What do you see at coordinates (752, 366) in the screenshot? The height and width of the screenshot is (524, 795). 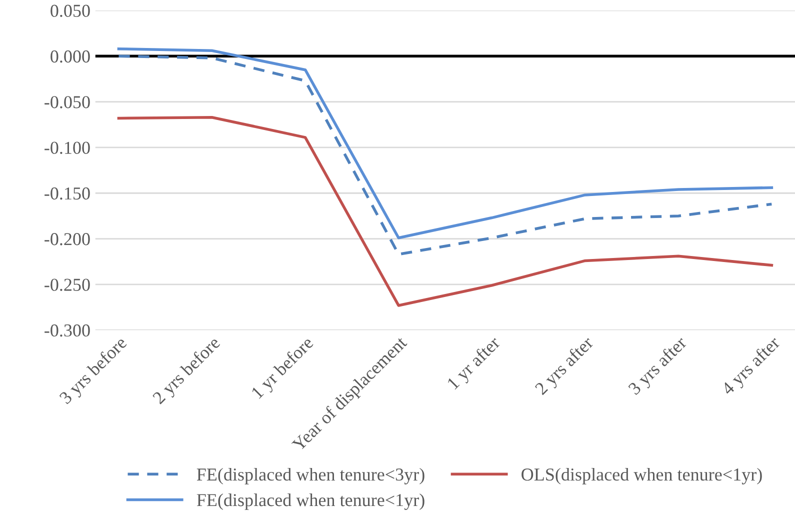 I see `x-tick-label: 4 yrs after` at bounding box center [752, 366].